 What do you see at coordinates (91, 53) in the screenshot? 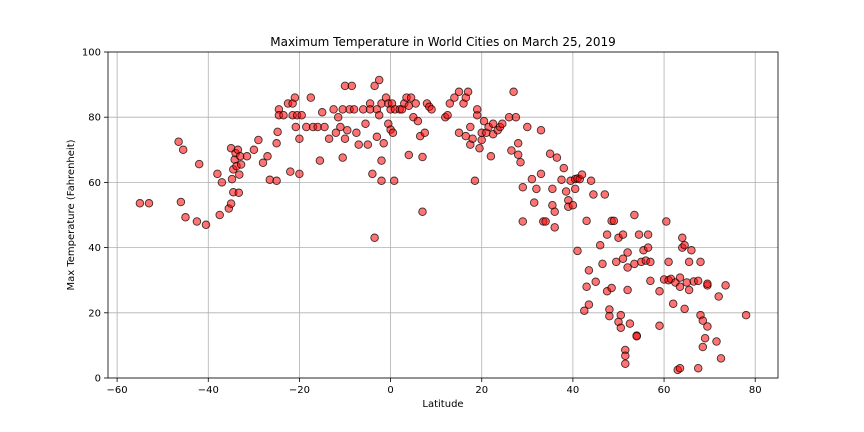
I see `y-tick-label: 100` at bounding box center [91, 53].